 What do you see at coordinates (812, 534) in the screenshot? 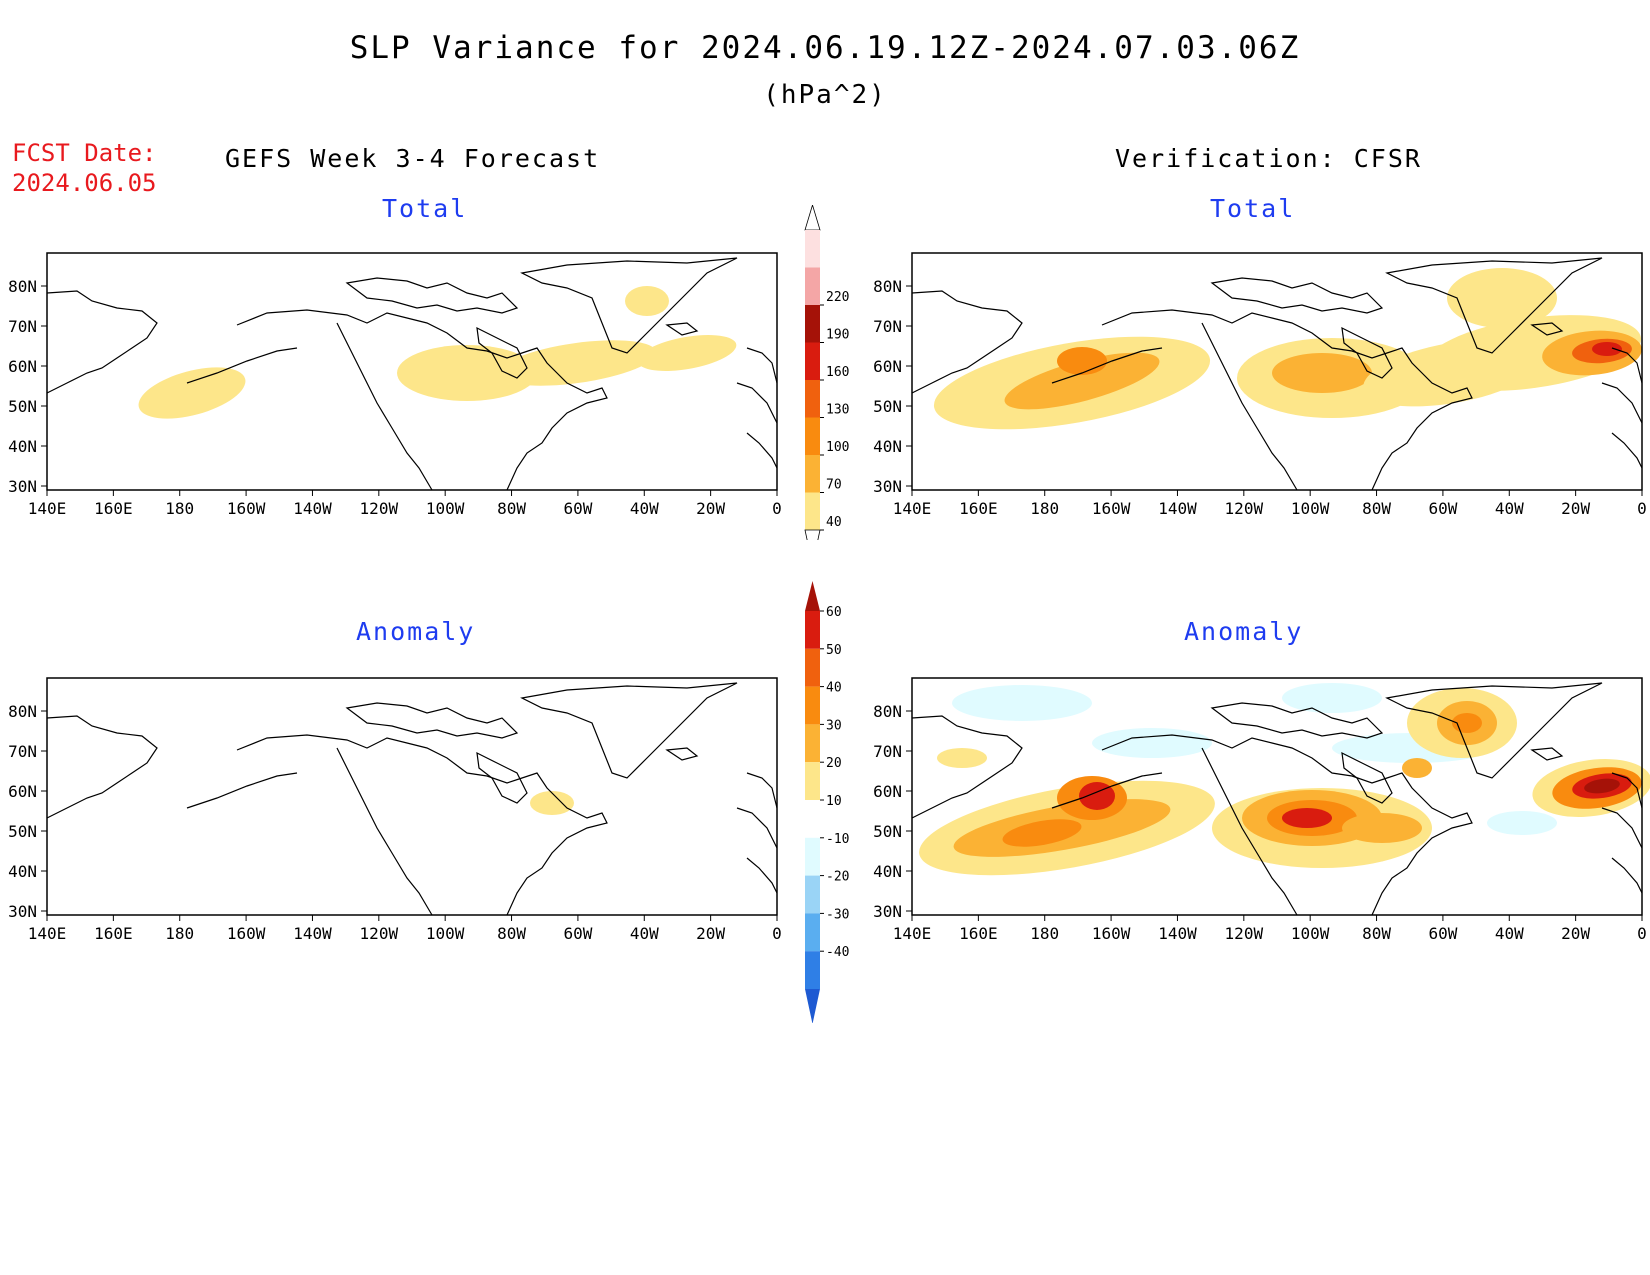
I see `colorbar-bottom-arrow` at bounding box center [812, 534].